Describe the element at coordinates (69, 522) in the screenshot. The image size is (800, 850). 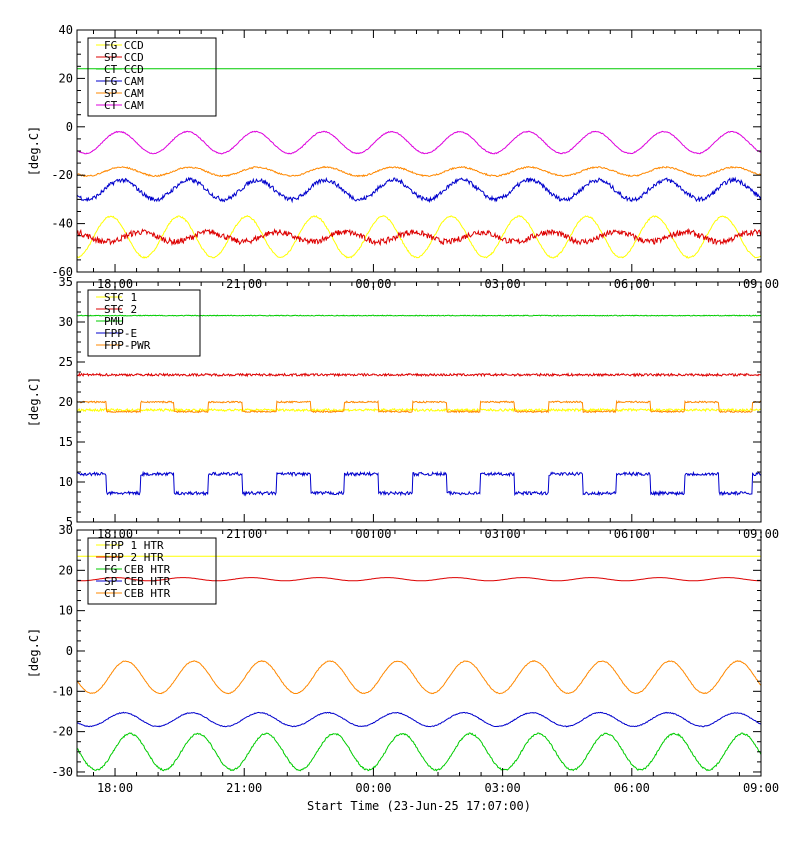
I see `y-tick-label: 5` at that location.